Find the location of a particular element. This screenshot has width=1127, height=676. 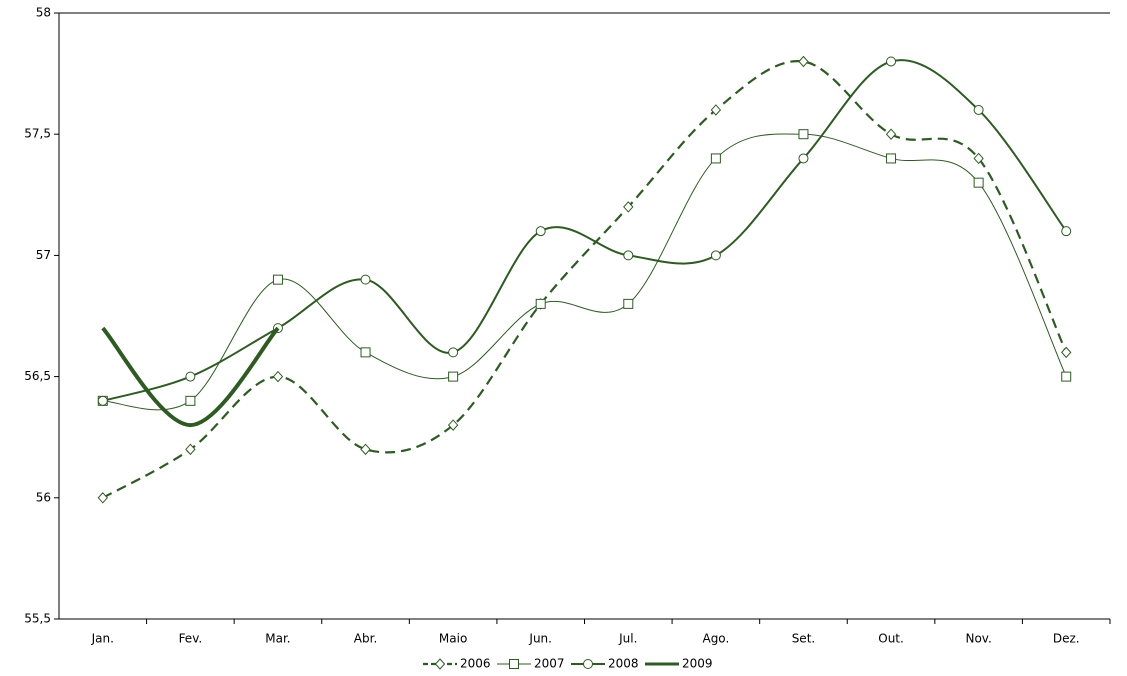

series-line is located at coordinates (190, 377).